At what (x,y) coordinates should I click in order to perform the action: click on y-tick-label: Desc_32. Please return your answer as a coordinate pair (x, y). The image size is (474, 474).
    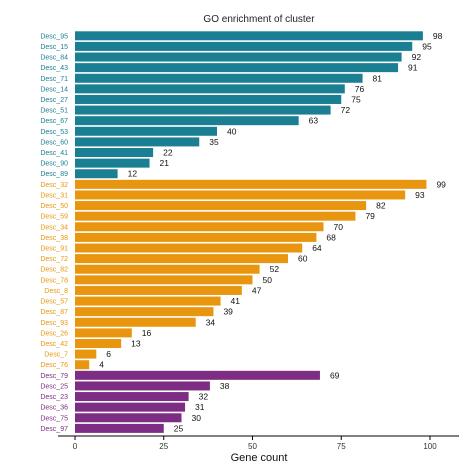
    Looking at the image, I should click on (54, 185).